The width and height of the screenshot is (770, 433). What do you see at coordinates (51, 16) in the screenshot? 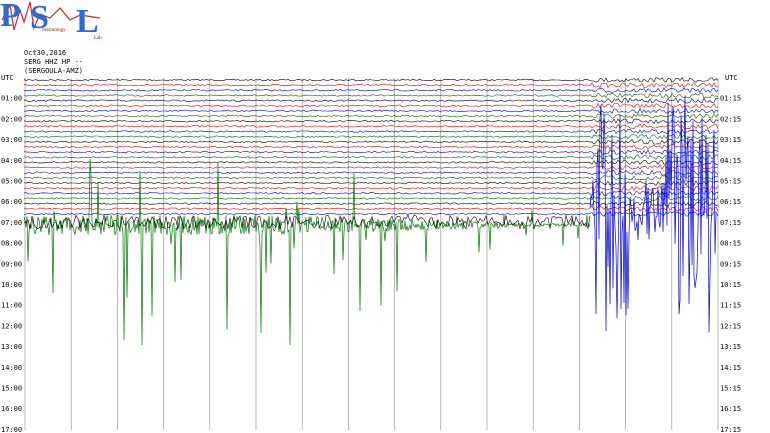
I see `logo-wave` at bounding box center [51, 16].